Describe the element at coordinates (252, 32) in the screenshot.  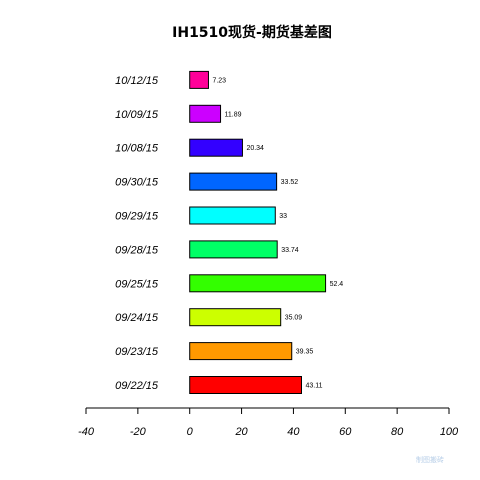
I see `chart-title: IH1510现货-期货基差图` at that location.